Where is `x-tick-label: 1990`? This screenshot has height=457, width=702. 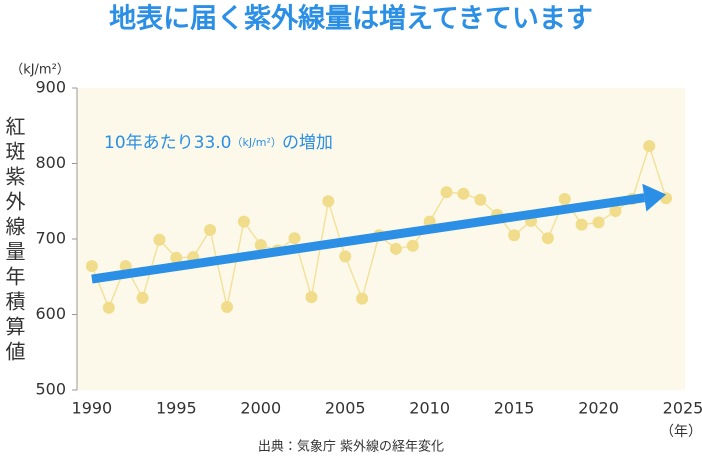
x-tick-label: 1990 is located at coordinates (92, 408).